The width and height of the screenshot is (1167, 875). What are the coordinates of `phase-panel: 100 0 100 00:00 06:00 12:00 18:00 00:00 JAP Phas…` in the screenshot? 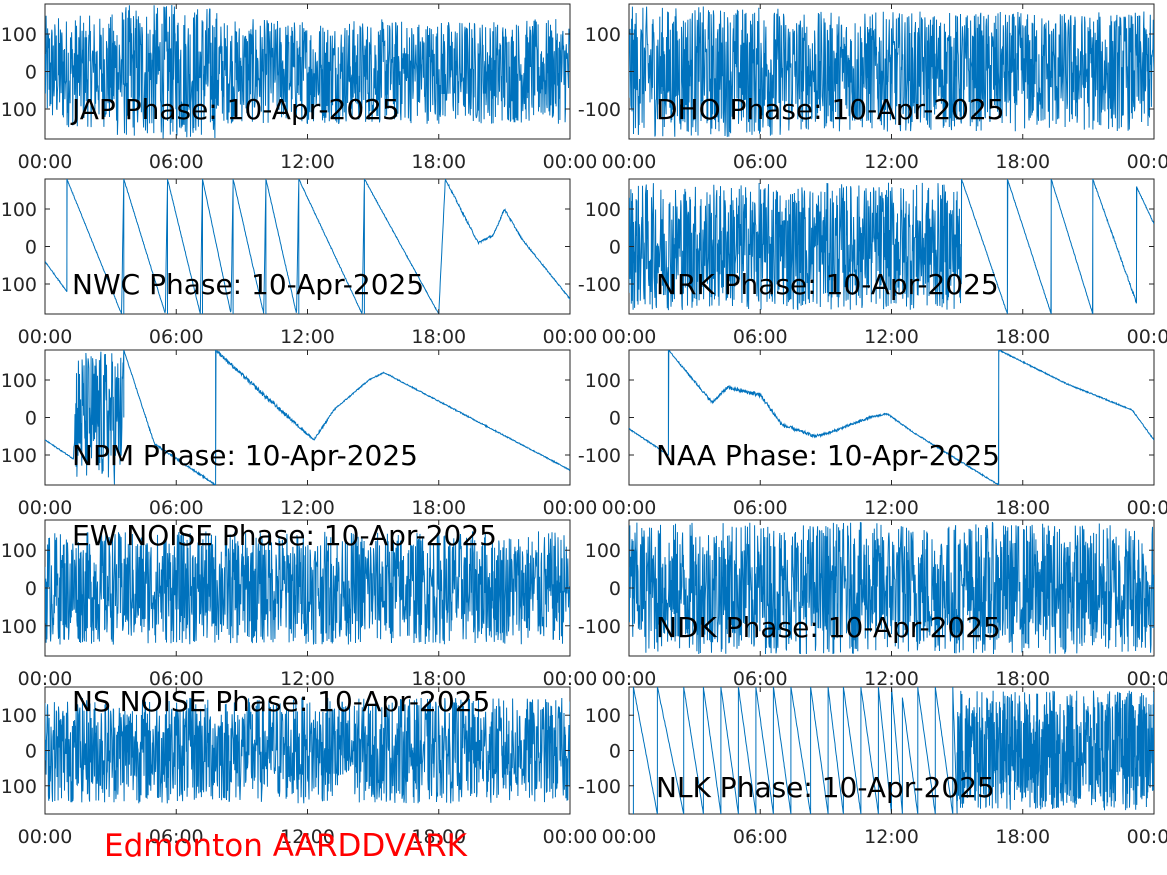 It's located at (299, 88).